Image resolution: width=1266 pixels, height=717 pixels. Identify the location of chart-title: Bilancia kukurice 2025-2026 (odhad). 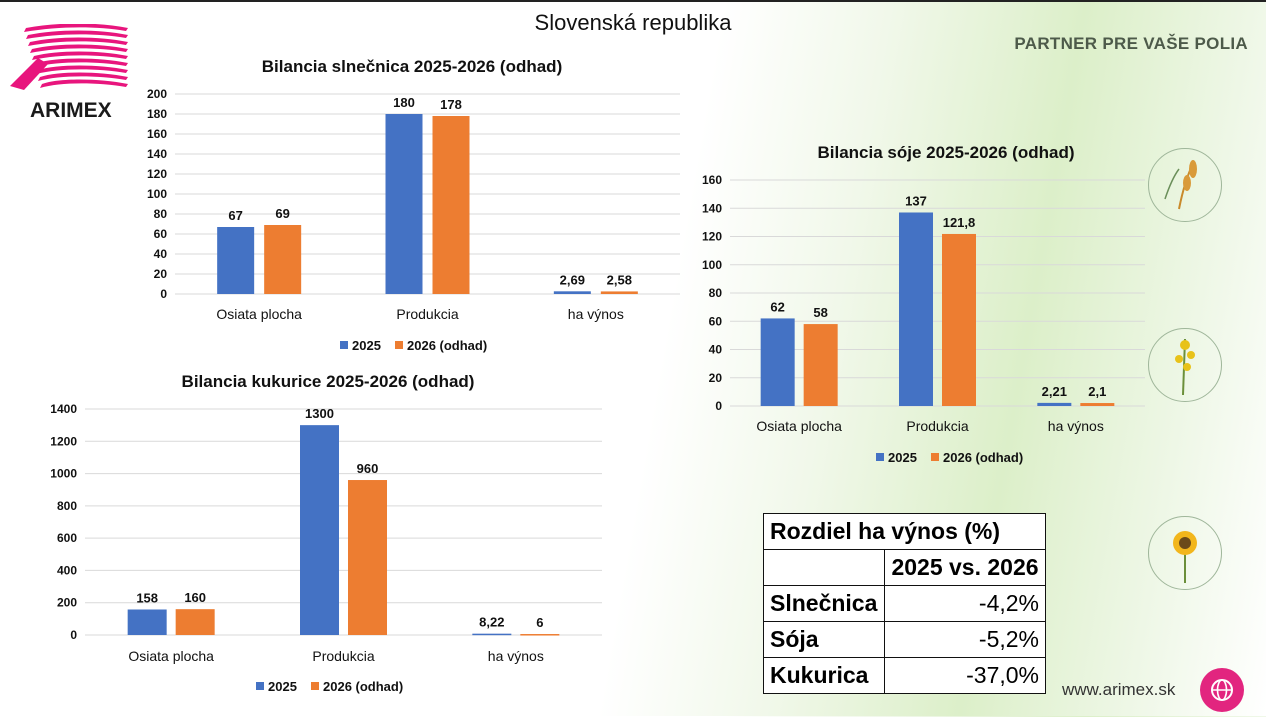
(328, 381).